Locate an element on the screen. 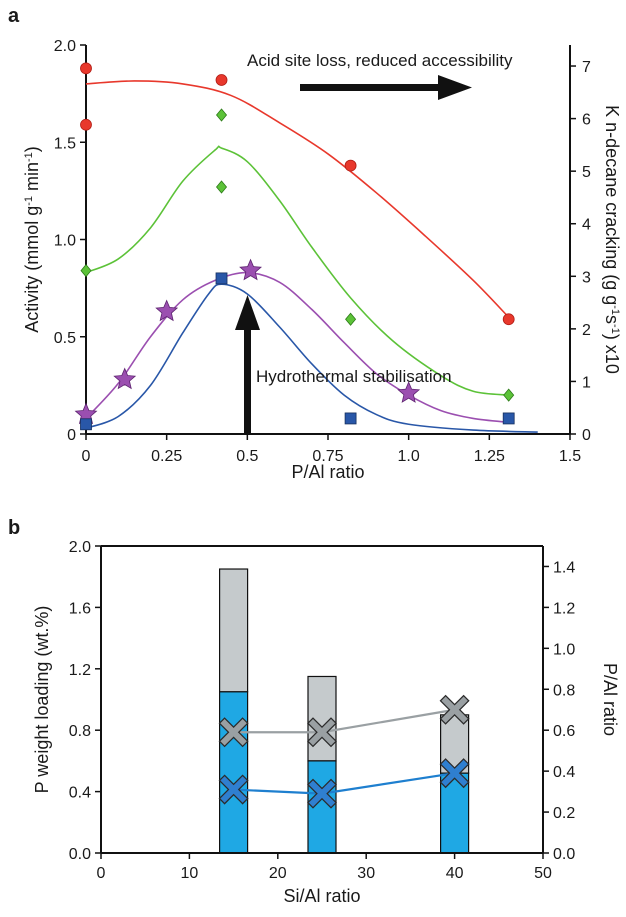 The image size is (626, 917). panel-a-ytick-right-label: 2 is located at coordinates (586, 330).